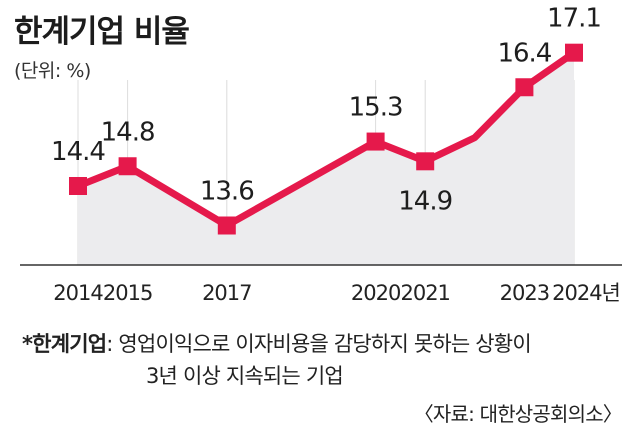 The height and width of the screenshot is (440, 640). I want to click on x-tick-label-2020: 2020, so click(375, 293).